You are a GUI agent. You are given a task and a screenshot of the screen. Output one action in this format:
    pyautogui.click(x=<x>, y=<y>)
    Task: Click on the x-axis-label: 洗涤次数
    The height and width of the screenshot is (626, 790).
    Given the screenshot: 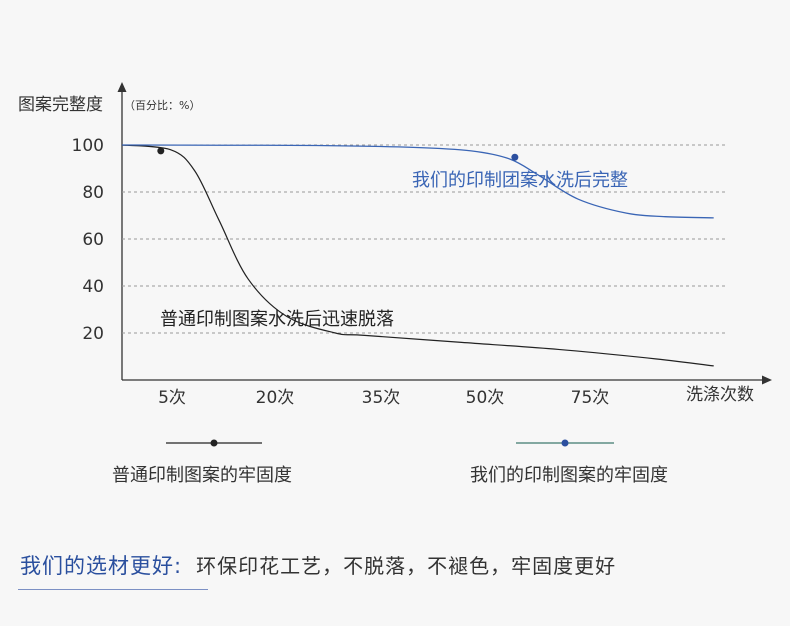 What is the action you would take?
    pyautogui.click(x=720, y=395)
    